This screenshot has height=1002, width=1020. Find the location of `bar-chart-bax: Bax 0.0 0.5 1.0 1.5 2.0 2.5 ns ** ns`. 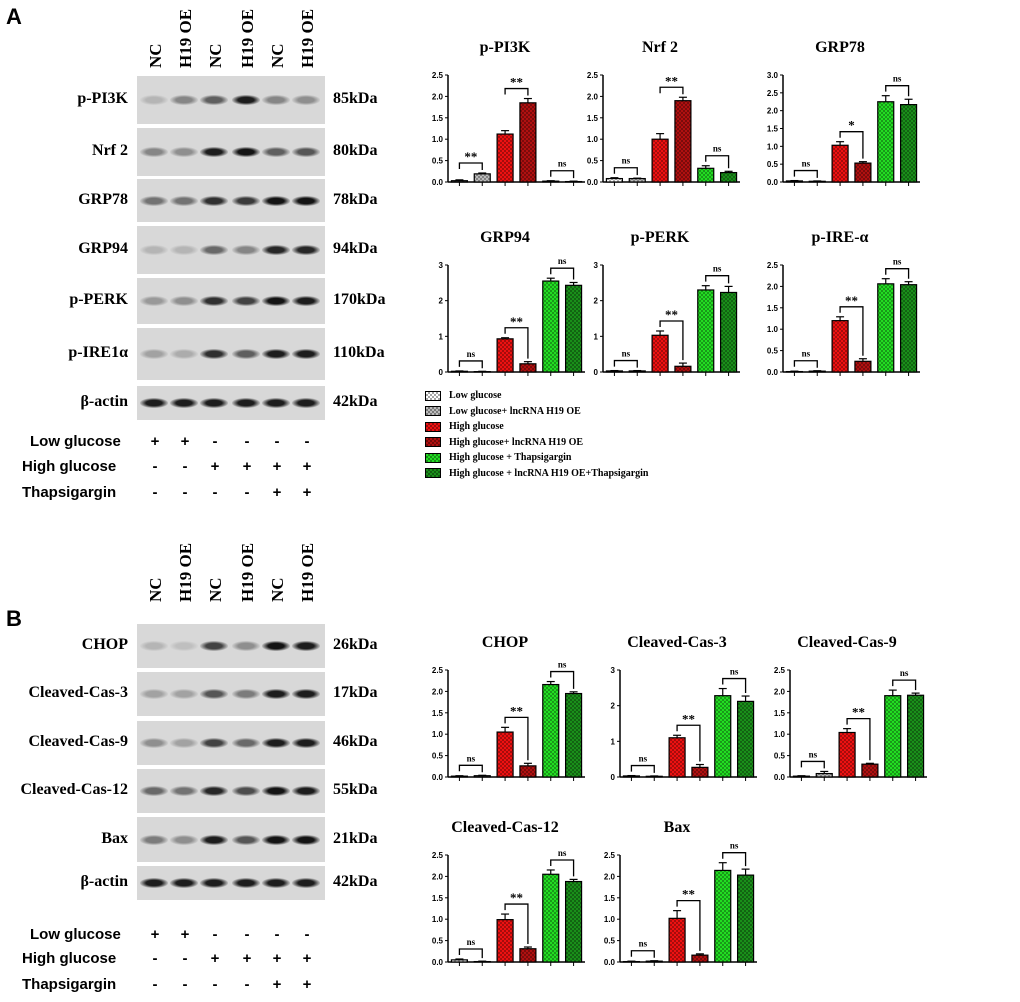

bar-chart-bax: Bax 0.0 0.5 1.0 1.5 2.0 2.5 ns ** ns is located at coordinates (677, 895).